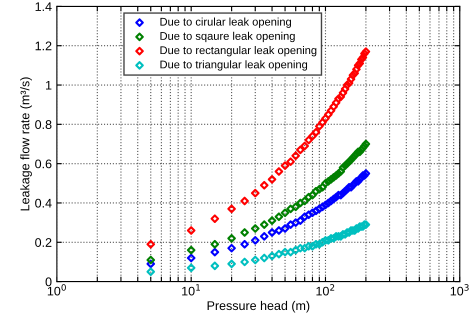  Describe the element at coordinates (44, 46) in the screenshot. I see `y-tick-label: 1.2` at that location.